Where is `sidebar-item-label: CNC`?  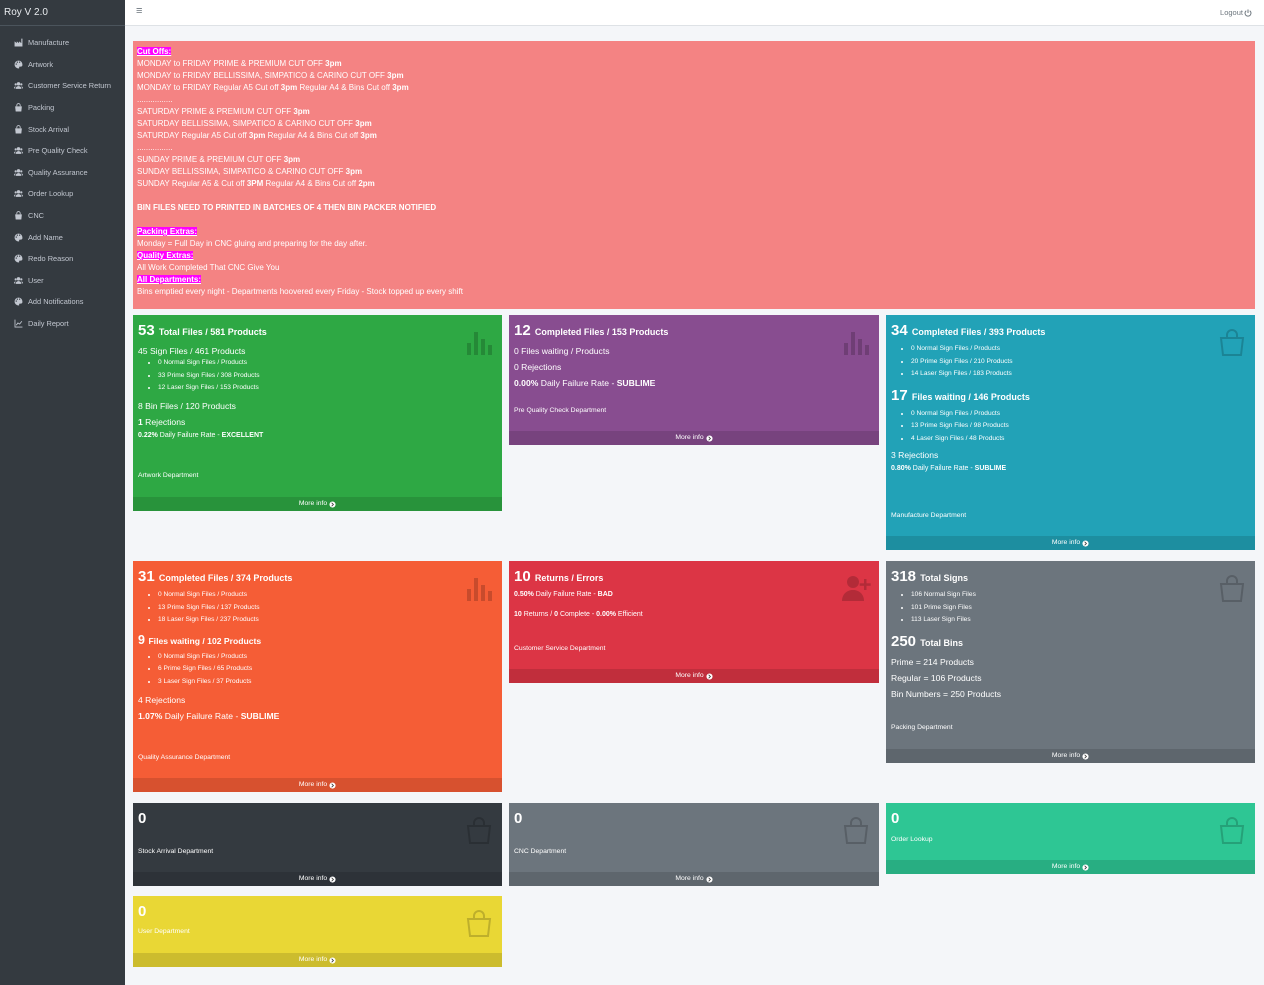
sidebar-item-label: CNC is located at coordinates (36, 216).